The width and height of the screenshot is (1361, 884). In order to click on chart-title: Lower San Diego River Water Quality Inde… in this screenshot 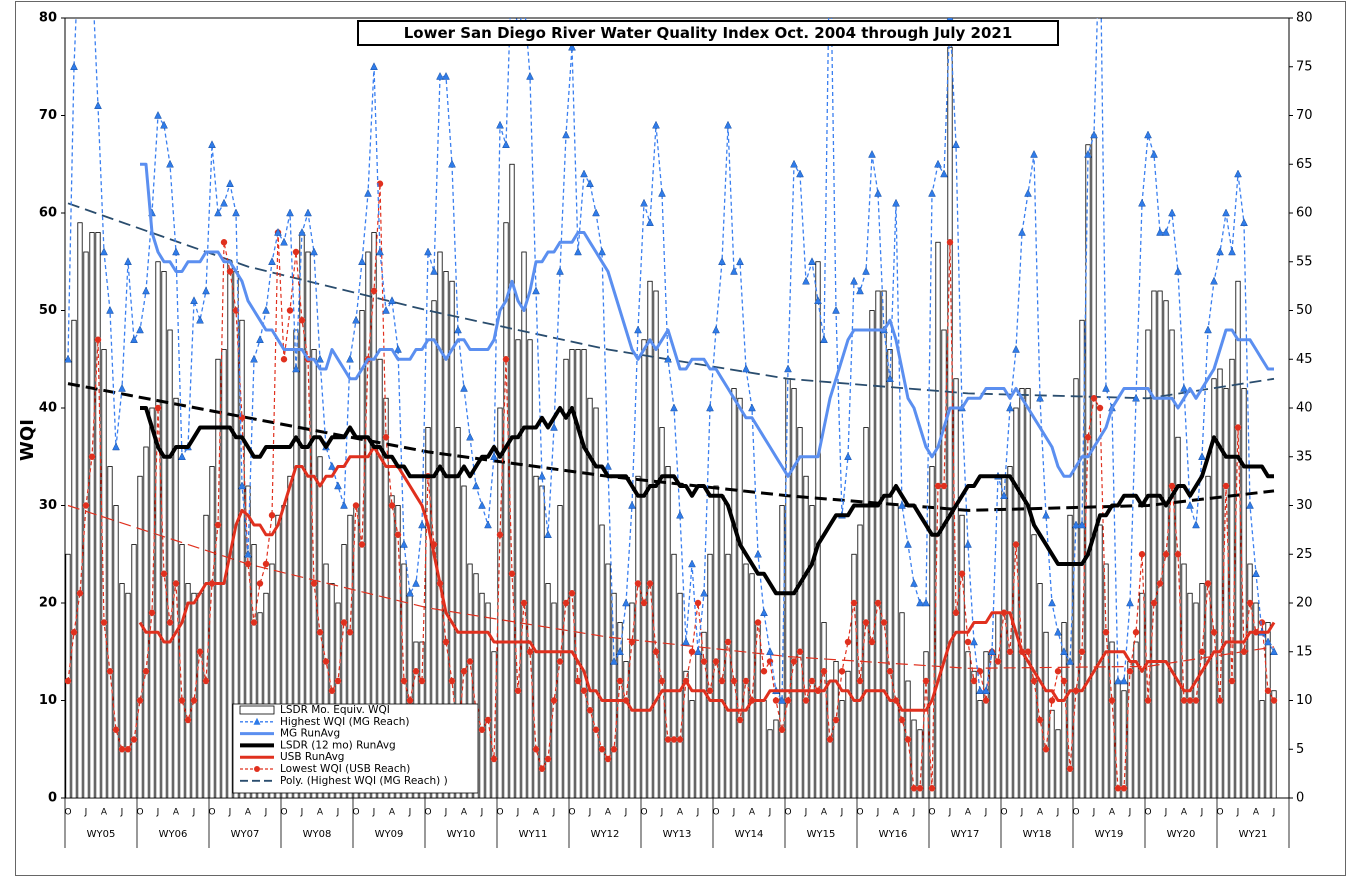, I will do `click(708, 33)`.